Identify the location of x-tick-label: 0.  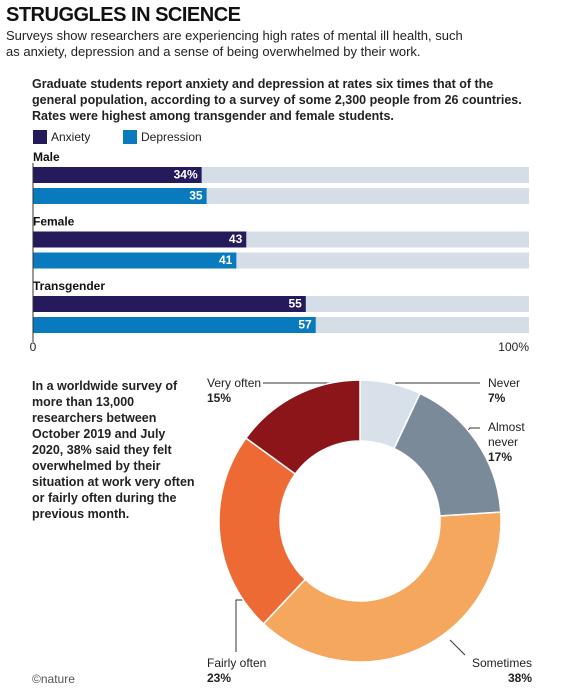
(33, 347).